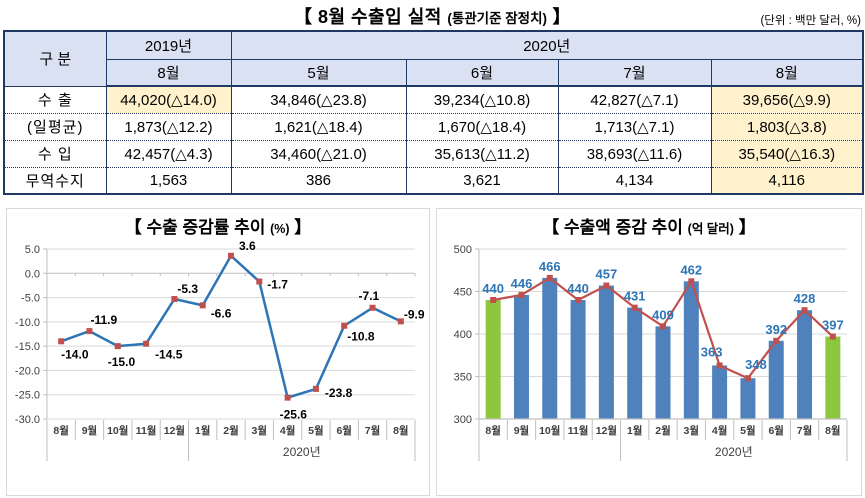 This screenshot has width=865, height=498. I want to click on row-label-daily-average: (일평균), so click(55, 126).